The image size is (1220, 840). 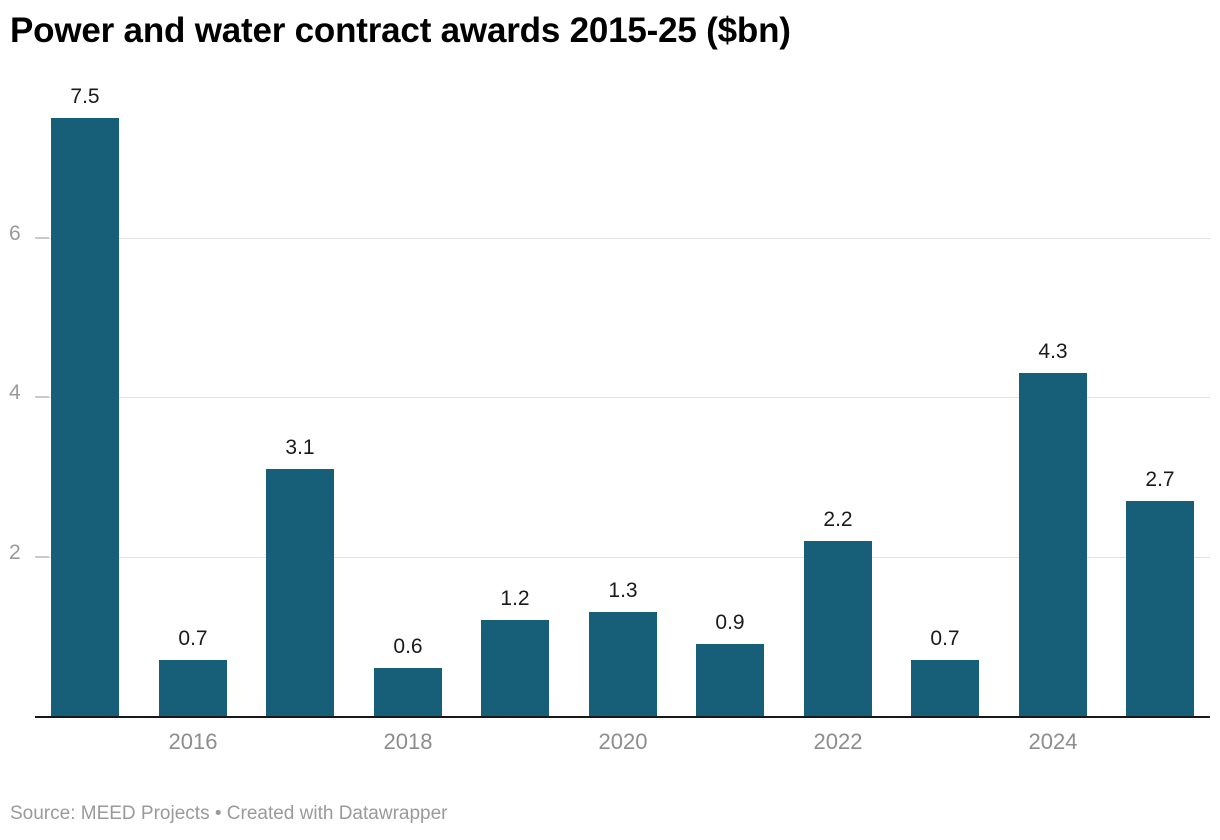 I want to click on bar-2017, so click(x=300, y=592).